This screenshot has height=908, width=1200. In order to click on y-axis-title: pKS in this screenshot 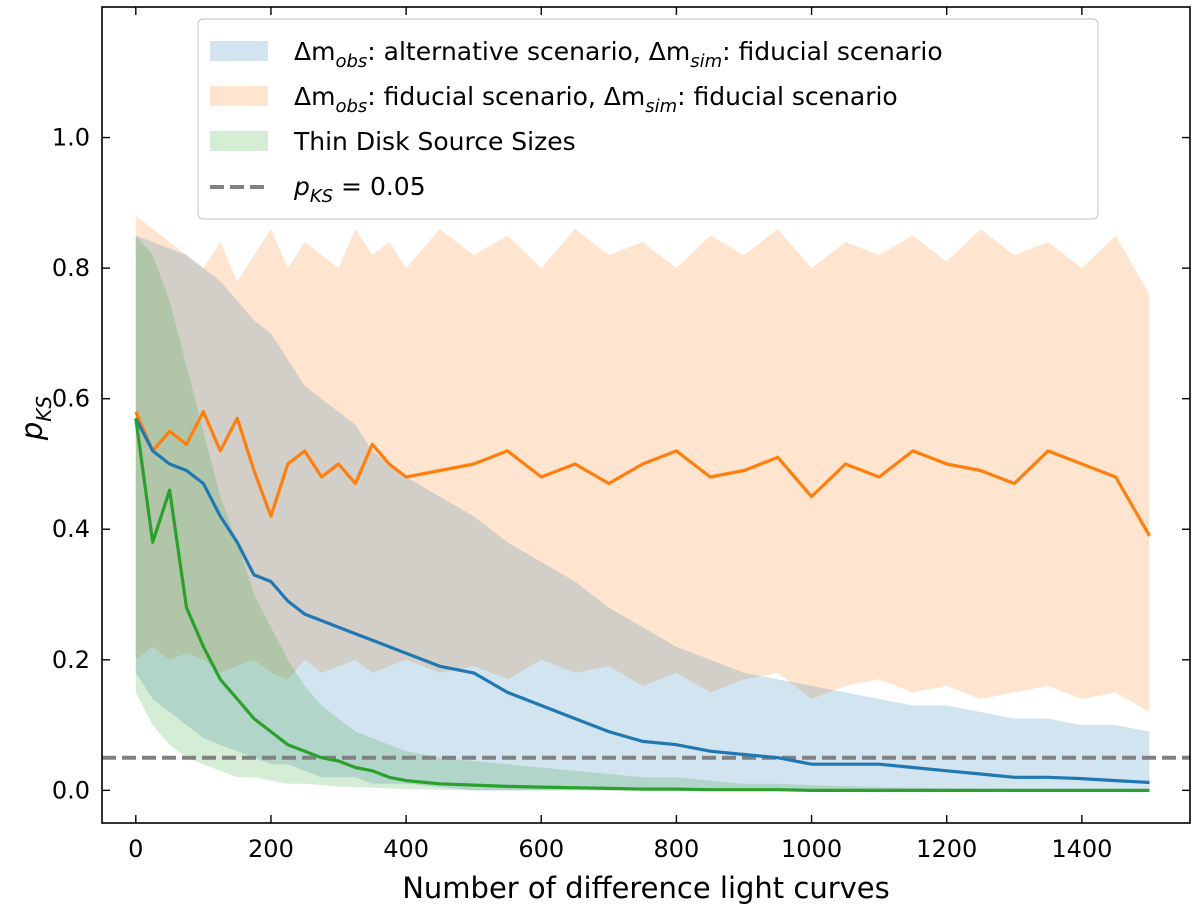, I will do `click(35, 419)`.